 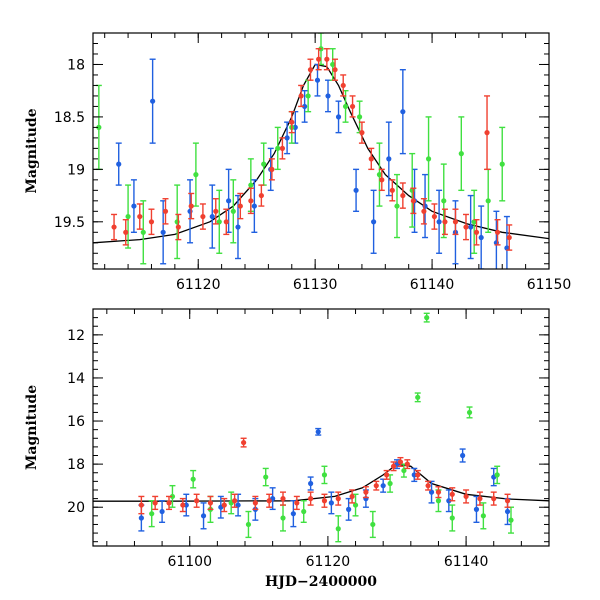 What do you see at coordinates (321, 582) in the screenshot?
I see `x-axis-label: HJD−2400000` at bounding box center [321, 582].